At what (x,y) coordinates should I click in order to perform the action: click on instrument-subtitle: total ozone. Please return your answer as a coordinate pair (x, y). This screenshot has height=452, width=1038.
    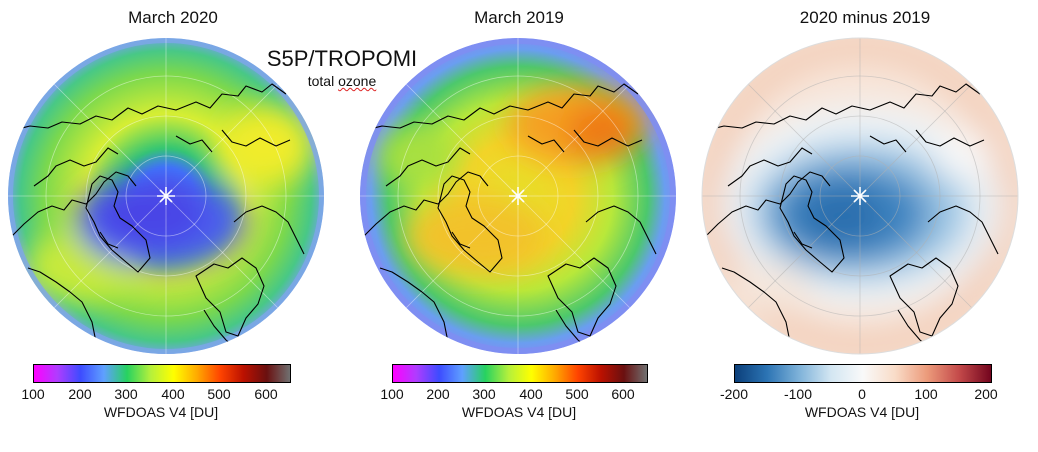
    Looking at the image, I should click on (342, 81).